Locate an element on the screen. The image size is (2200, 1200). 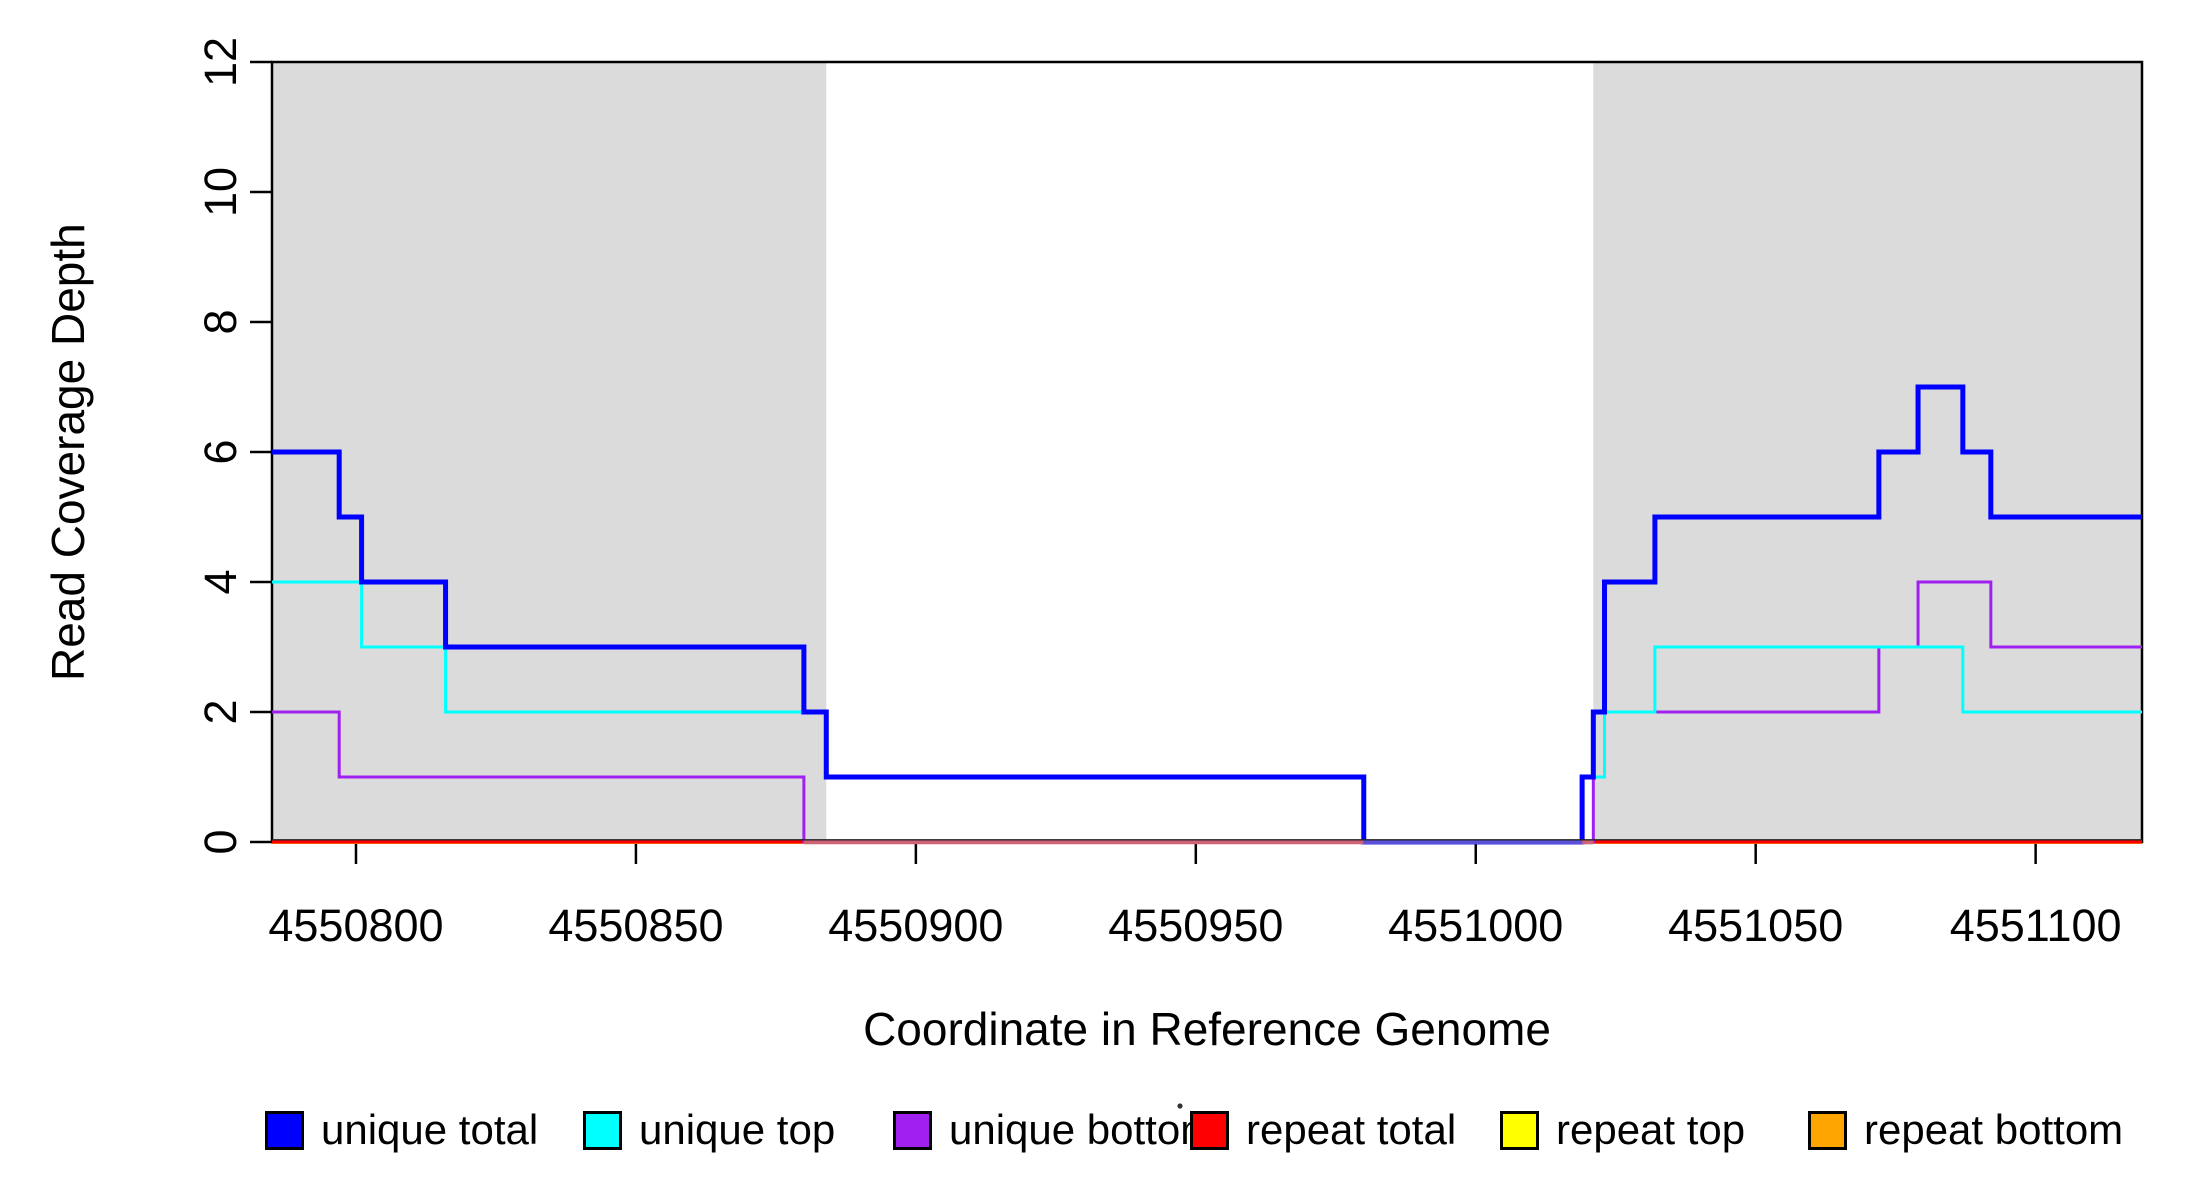
x-tick-label: 4551000 is located at coordinates (1475, 925).